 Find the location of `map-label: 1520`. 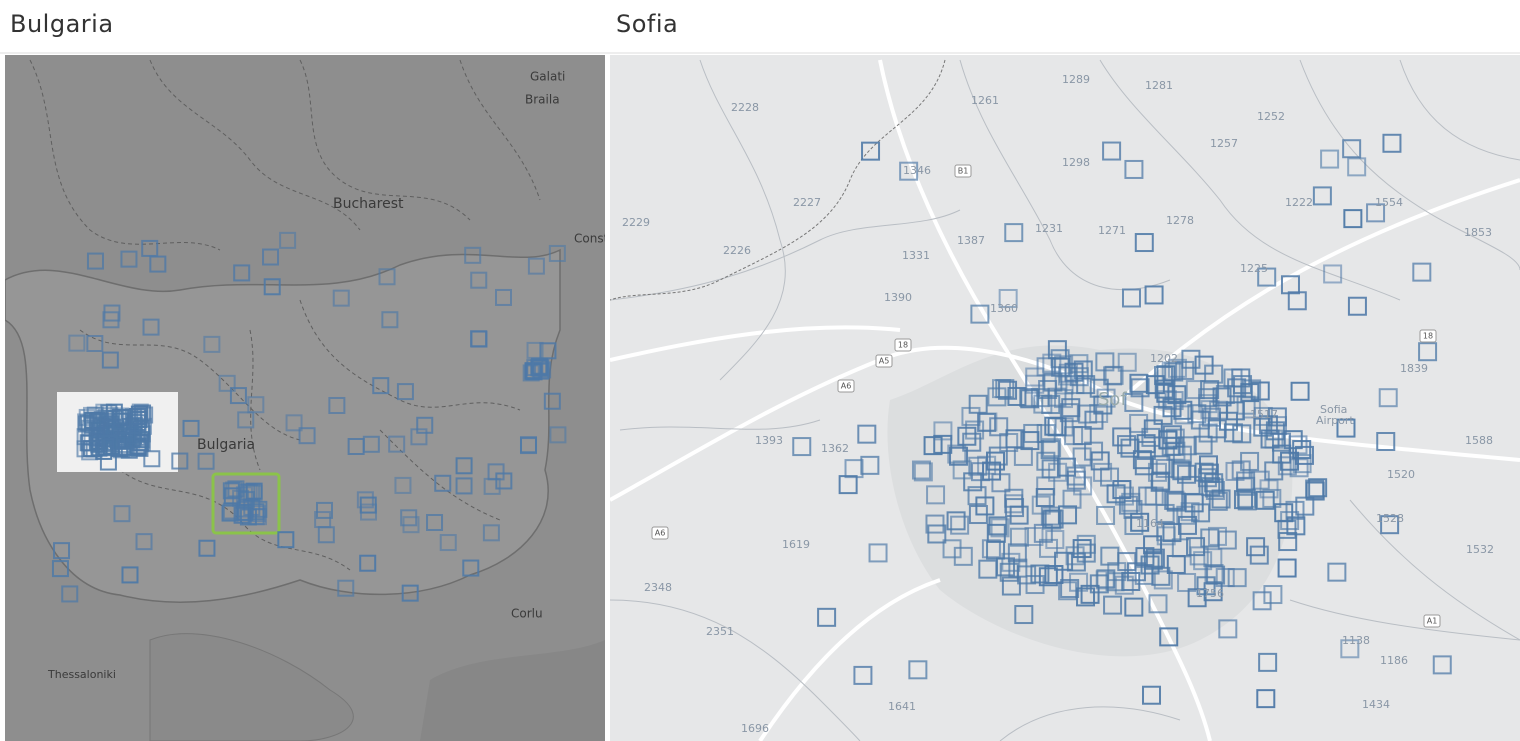

map-label: 1520 is located at coordinates (1401, 474).